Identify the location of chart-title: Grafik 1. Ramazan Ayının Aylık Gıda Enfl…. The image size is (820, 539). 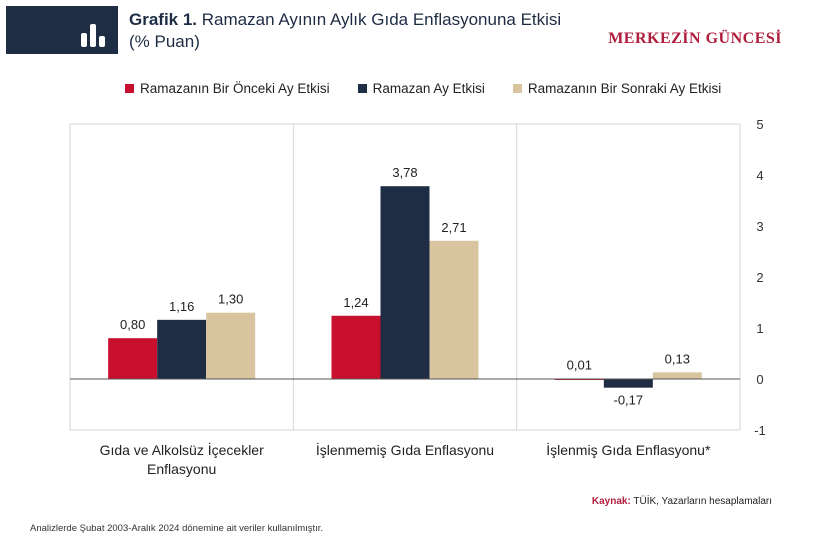
(369, 31).